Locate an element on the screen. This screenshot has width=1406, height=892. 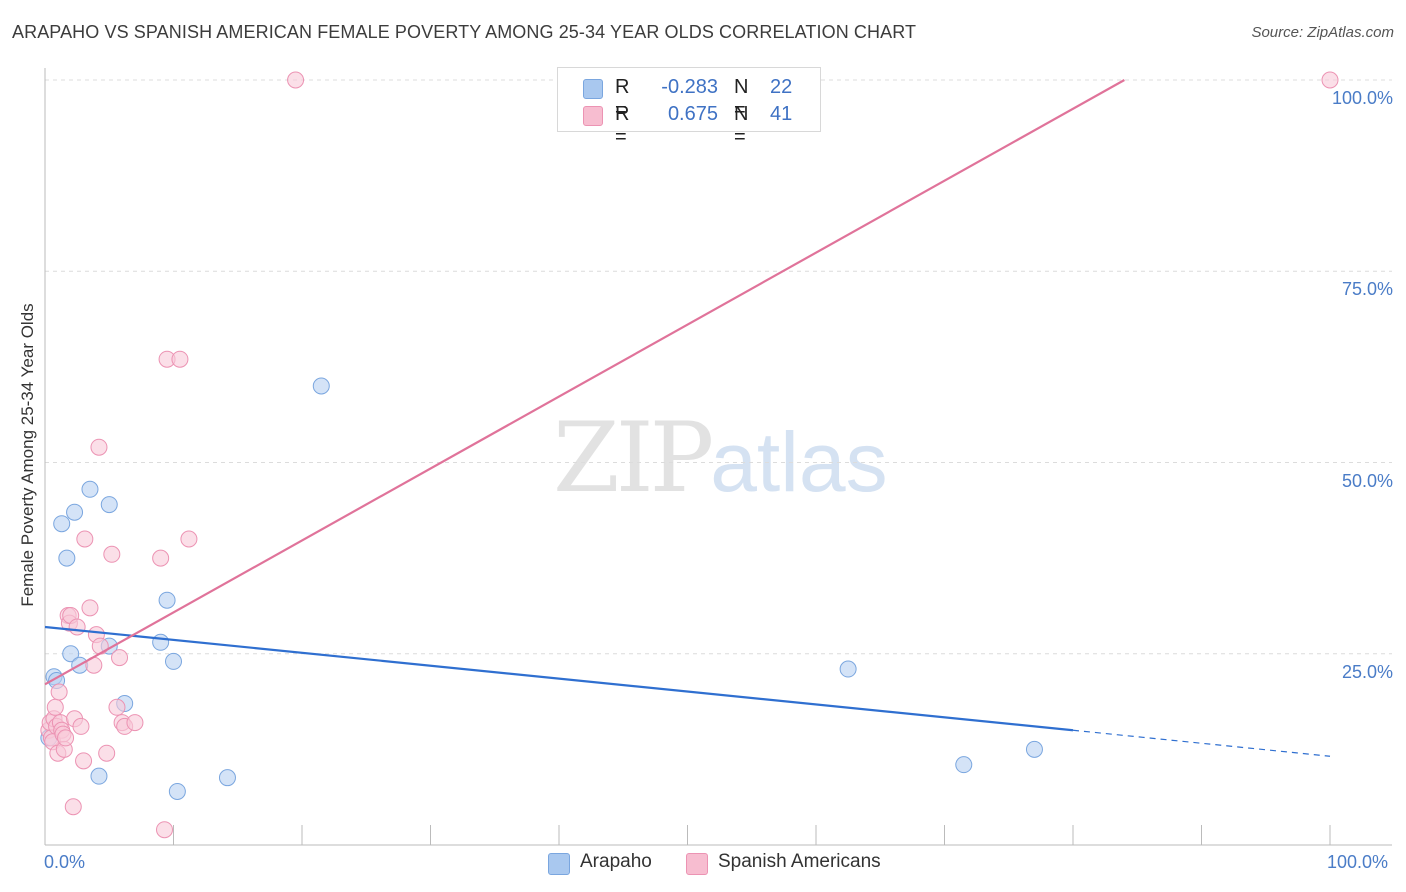
y-tick-label: 75.0% is located at coordinates (1367, 289).